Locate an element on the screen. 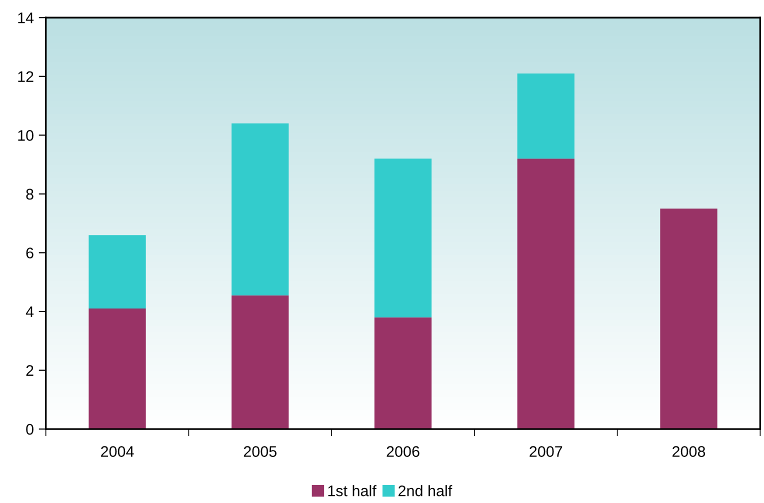  x-tick-label: 2008 is located at coordinates (689, 451).